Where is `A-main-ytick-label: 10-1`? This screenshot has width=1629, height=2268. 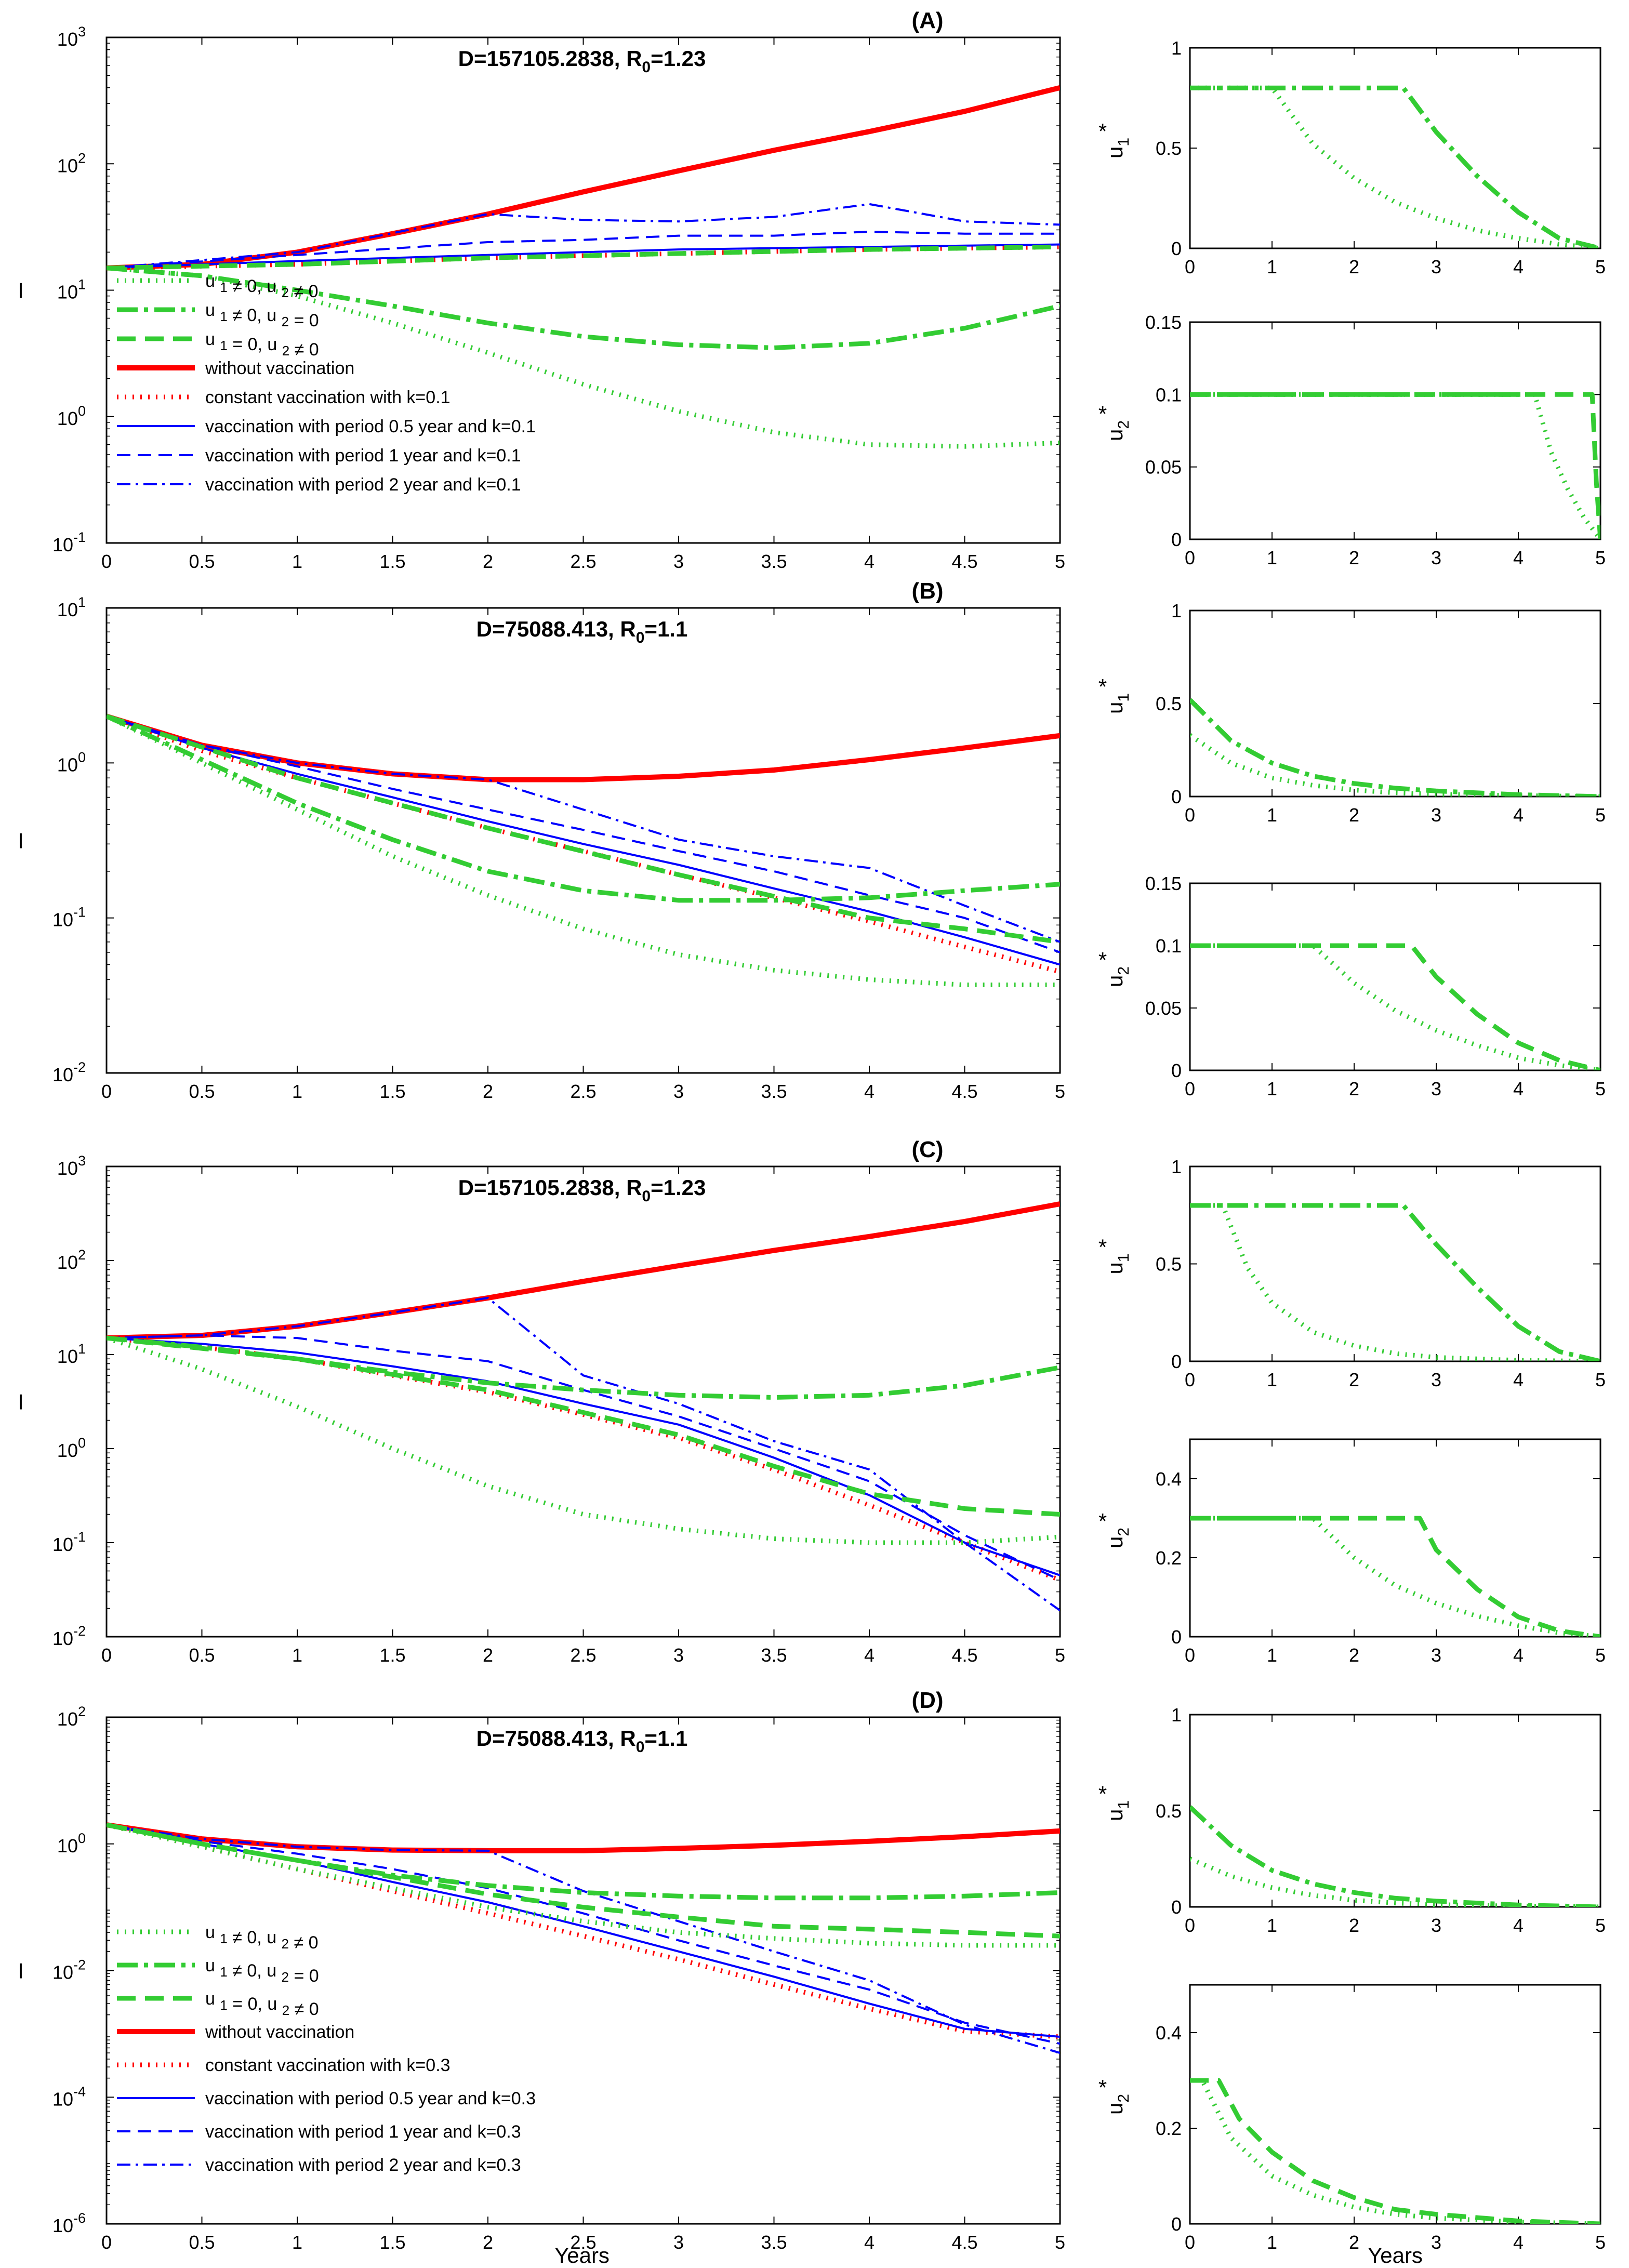 A-main-ytick-label: 10-1 is located at coordinates (69, 542).